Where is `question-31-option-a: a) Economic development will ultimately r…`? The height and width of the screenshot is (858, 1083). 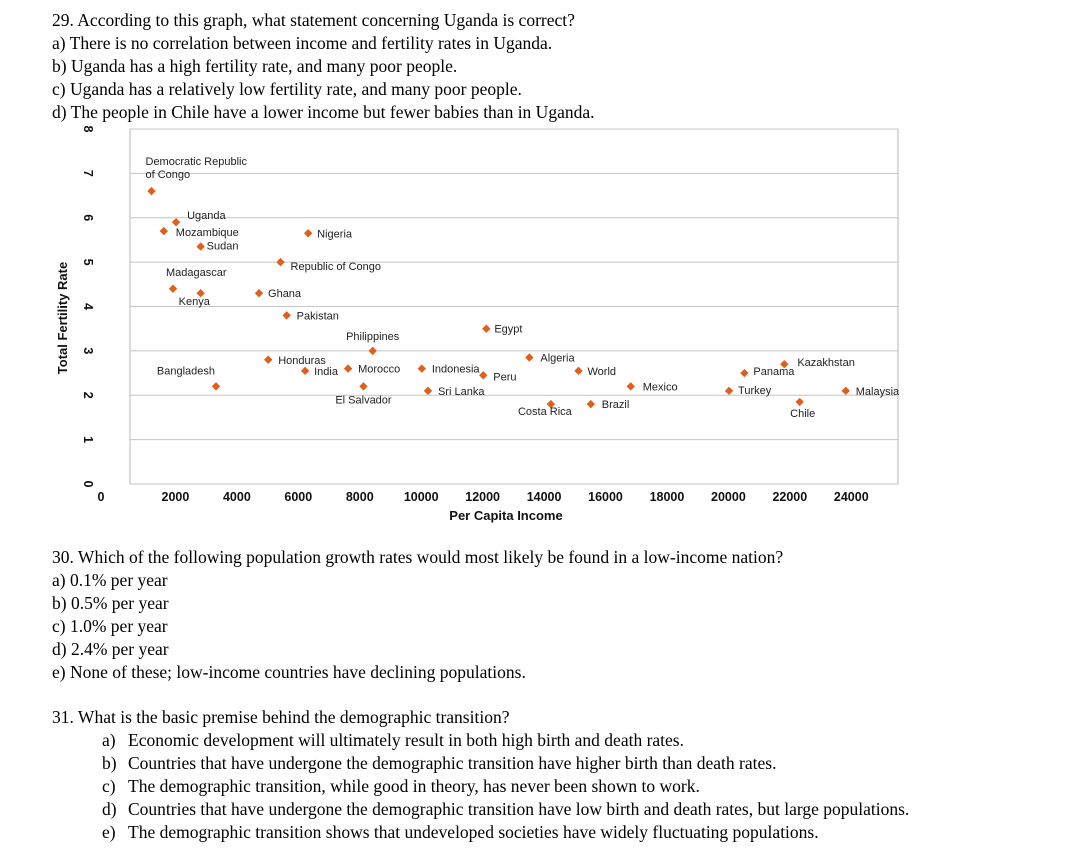
question-31-option-a: a) Economic development will ultimately r… is located at coordinates (480, 740).